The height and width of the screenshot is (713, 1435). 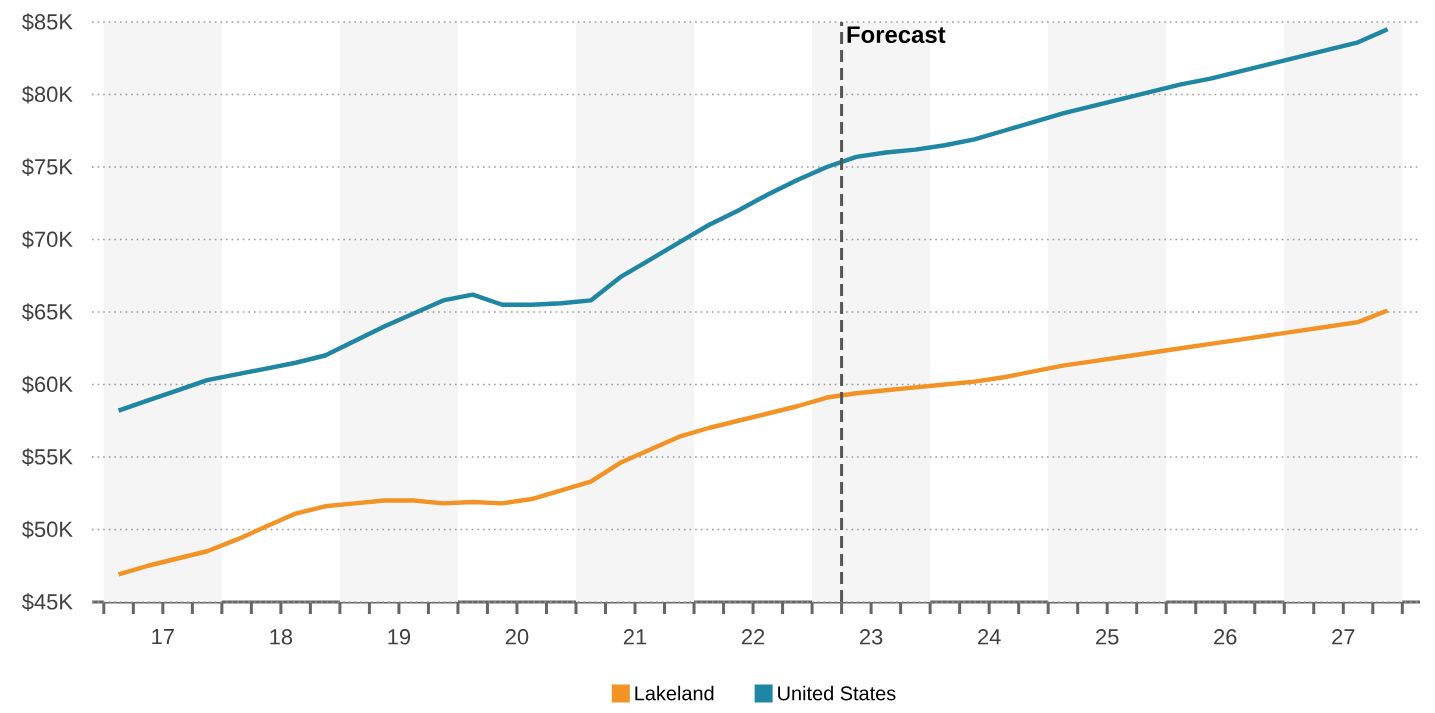 What do you see at coordinates (47, 384) in the screenshot?
I see `y-tick-label: $60K` at bounding box center [47, 384].